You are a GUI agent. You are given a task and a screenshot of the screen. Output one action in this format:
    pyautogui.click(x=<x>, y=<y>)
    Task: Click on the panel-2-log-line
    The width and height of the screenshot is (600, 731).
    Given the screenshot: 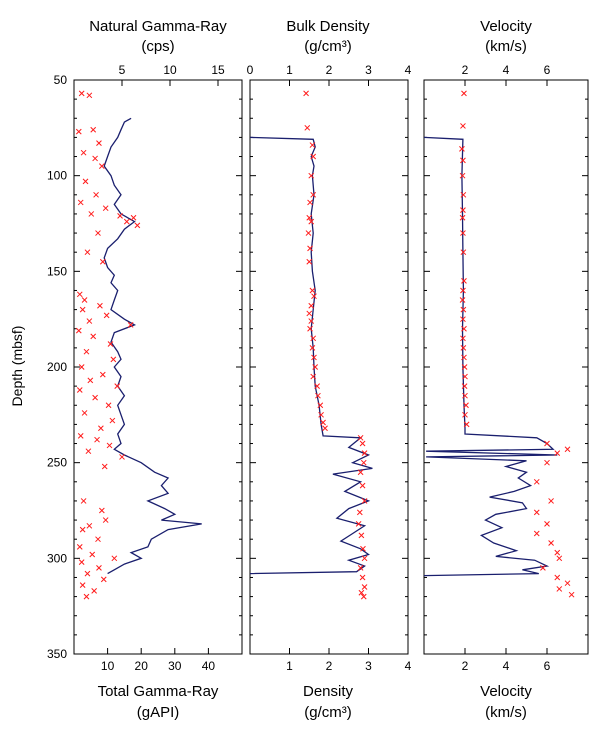 What is the action you would take?
    pyautogui.click(x=490, y=356)
    